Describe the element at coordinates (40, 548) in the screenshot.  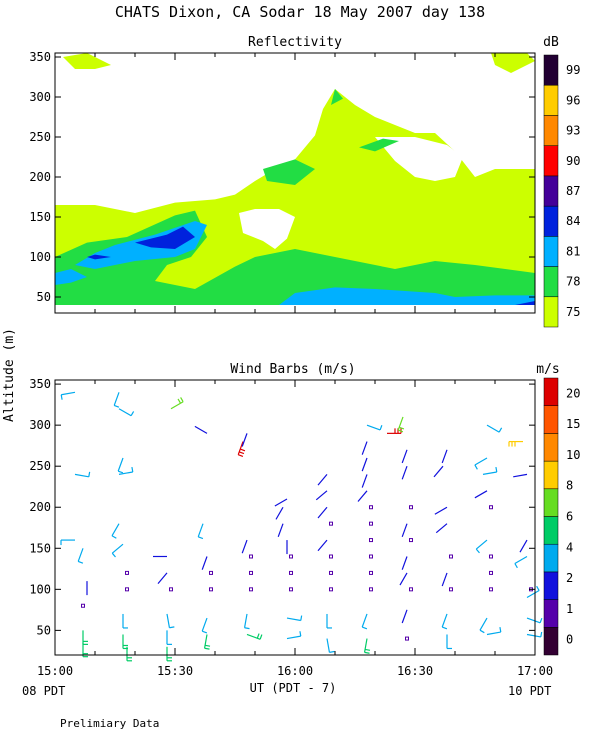
I see `wind-ytick-label: 150` at that location.